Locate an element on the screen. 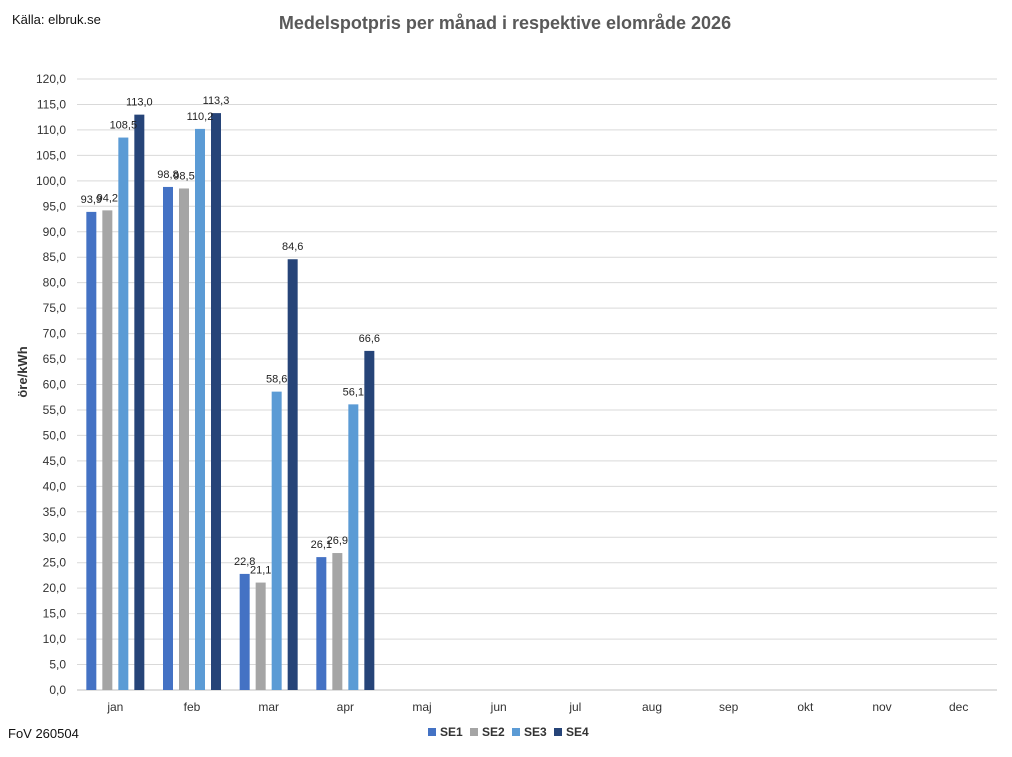 The width and height of the screenshot is (1012, 757). bar-se1-apr is located at coordinates (321, 623).